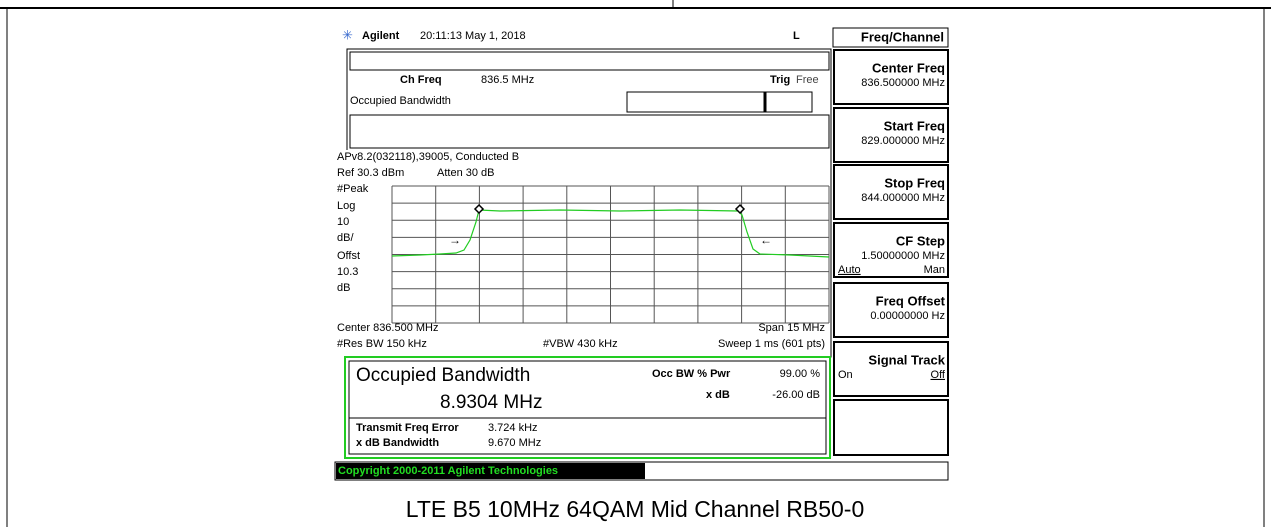 Image resolution: width=1271 pixels, height=527 pixels. What do you see at coordinates (780, 80) in the screenshot?
I see `trig-label: Trig` at bounding box center [780, 80].